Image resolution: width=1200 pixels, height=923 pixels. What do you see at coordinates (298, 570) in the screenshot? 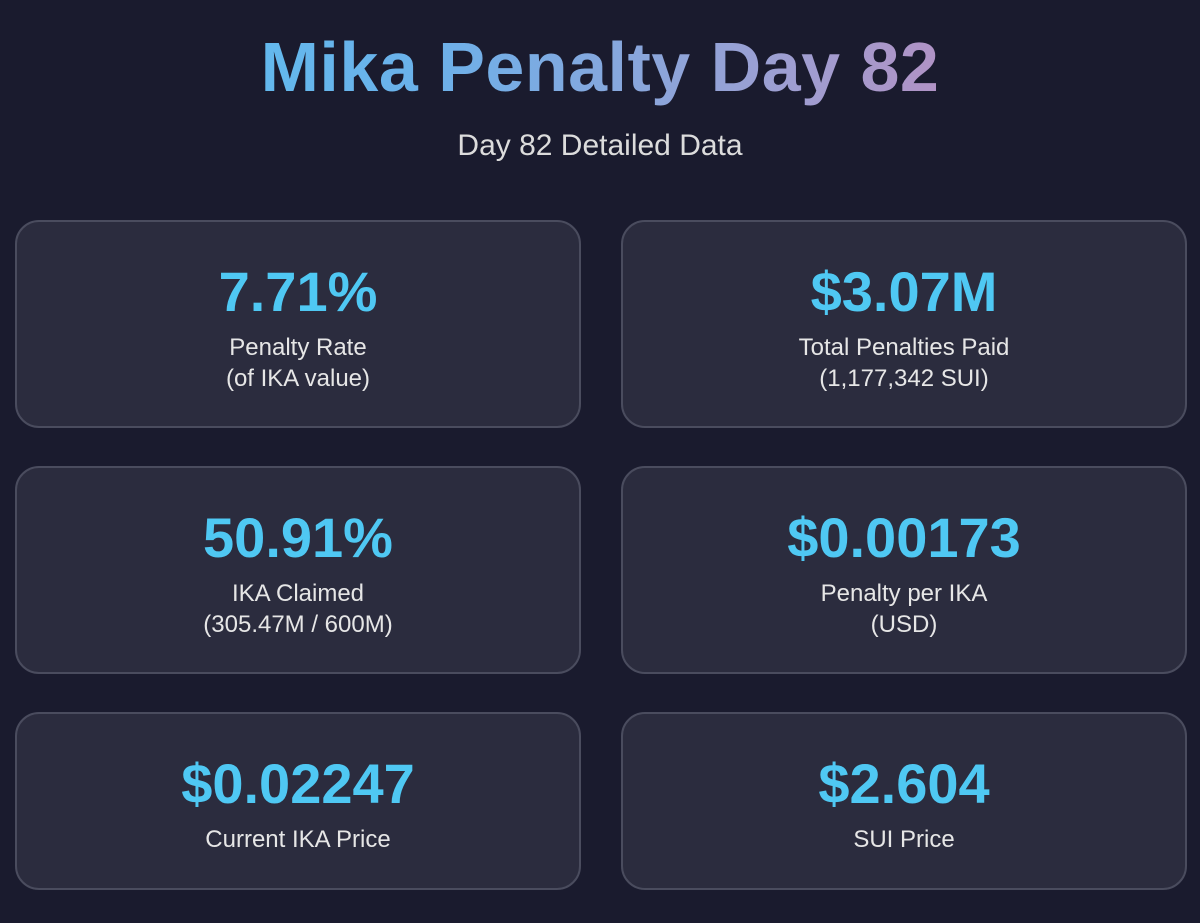
I see `ika-claimed-card: 50.91% IKA Claimed (305.47M / 600M)` at bounding box center [298, 570].